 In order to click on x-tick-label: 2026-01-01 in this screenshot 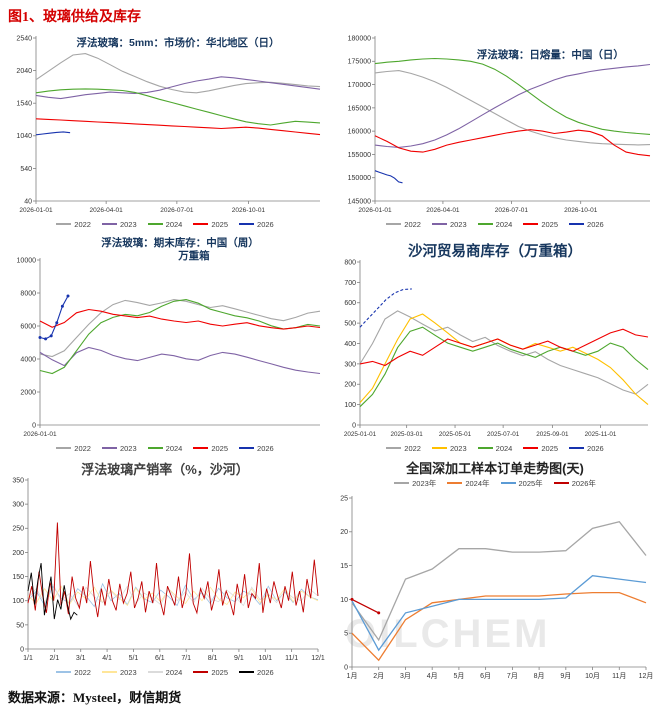, I will do `click(375, 210)`.